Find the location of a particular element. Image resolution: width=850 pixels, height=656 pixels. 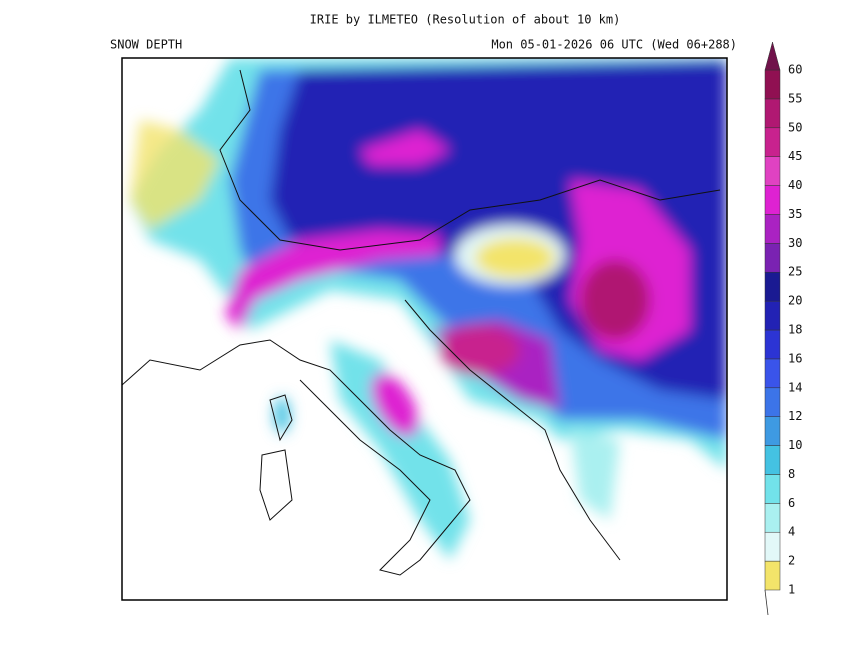

variable-label: SNOW DEPTH is located at coordinates (146, 45).